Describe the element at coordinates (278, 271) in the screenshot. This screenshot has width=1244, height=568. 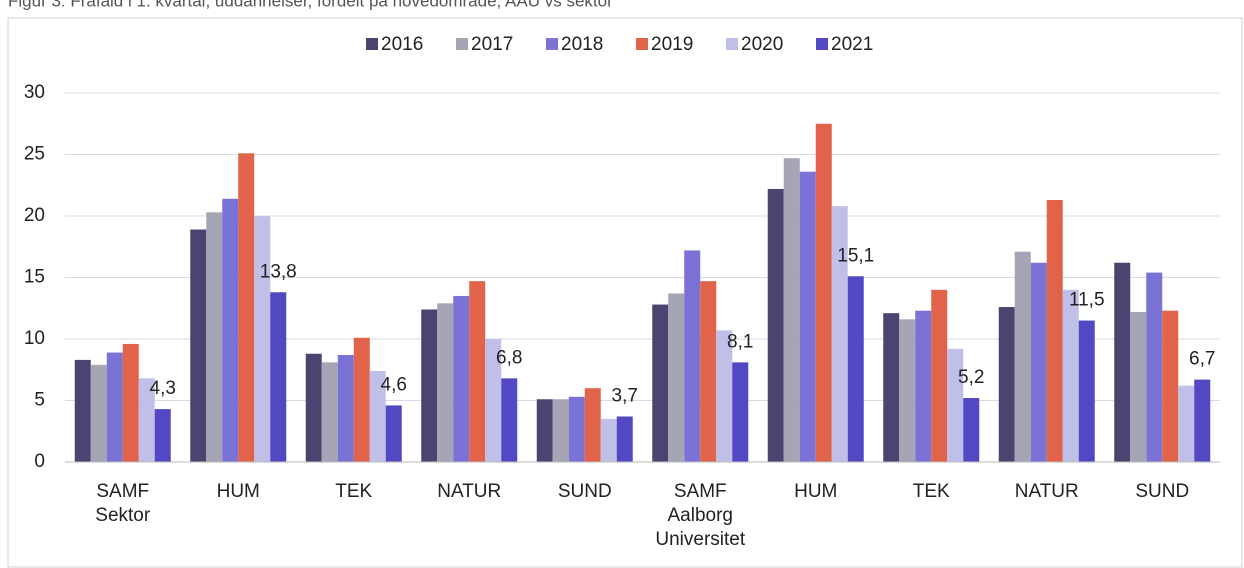
I see `data-label: 13,8` at that location.